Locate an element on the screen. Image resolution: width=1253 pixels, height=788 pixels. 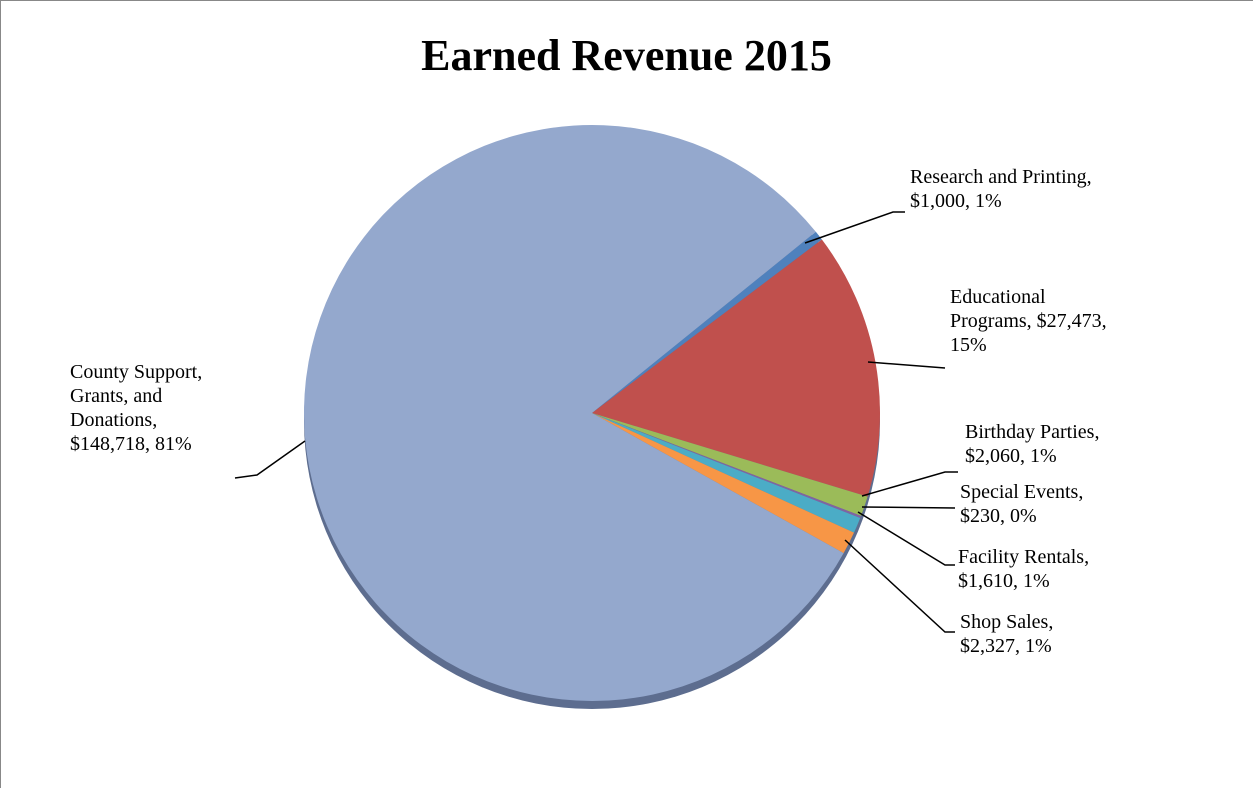
label-value: $27,473 is located at coordinates (1069, 321).